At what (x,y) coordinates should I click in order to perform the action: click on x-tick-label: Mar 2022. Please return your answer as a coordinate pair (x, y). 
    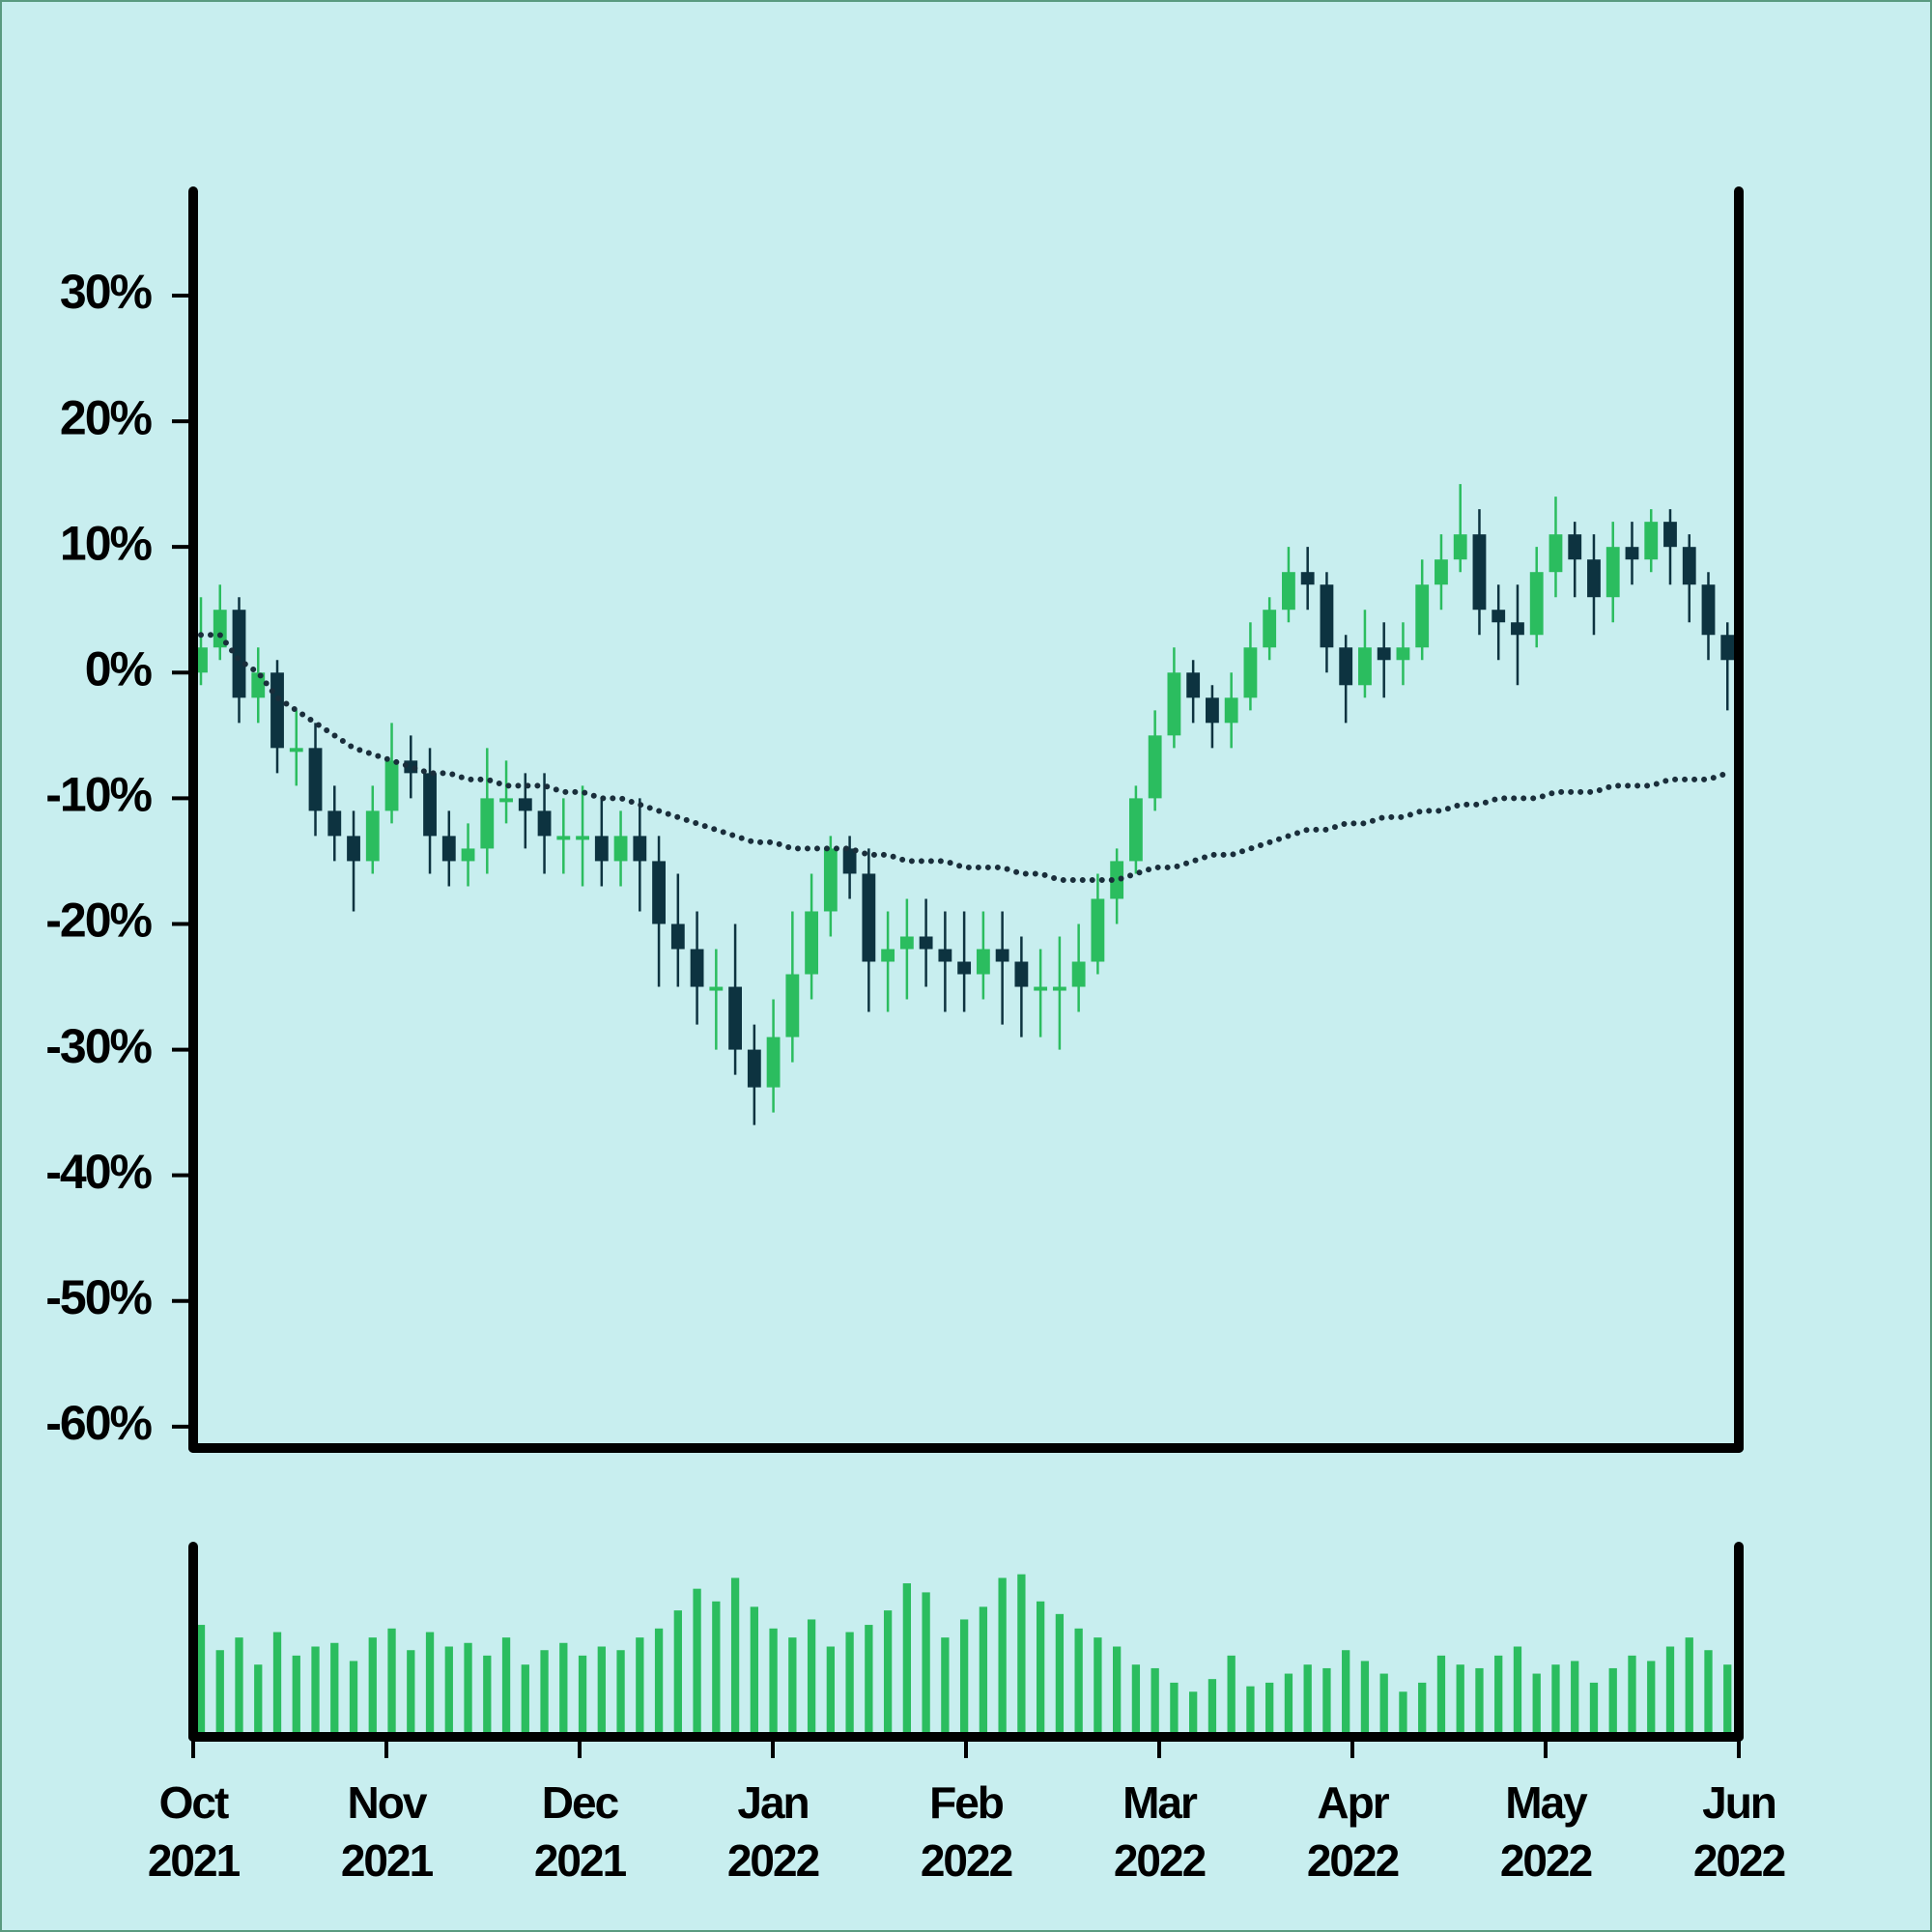
    Looking at the image, I should click on (1160, 1831).